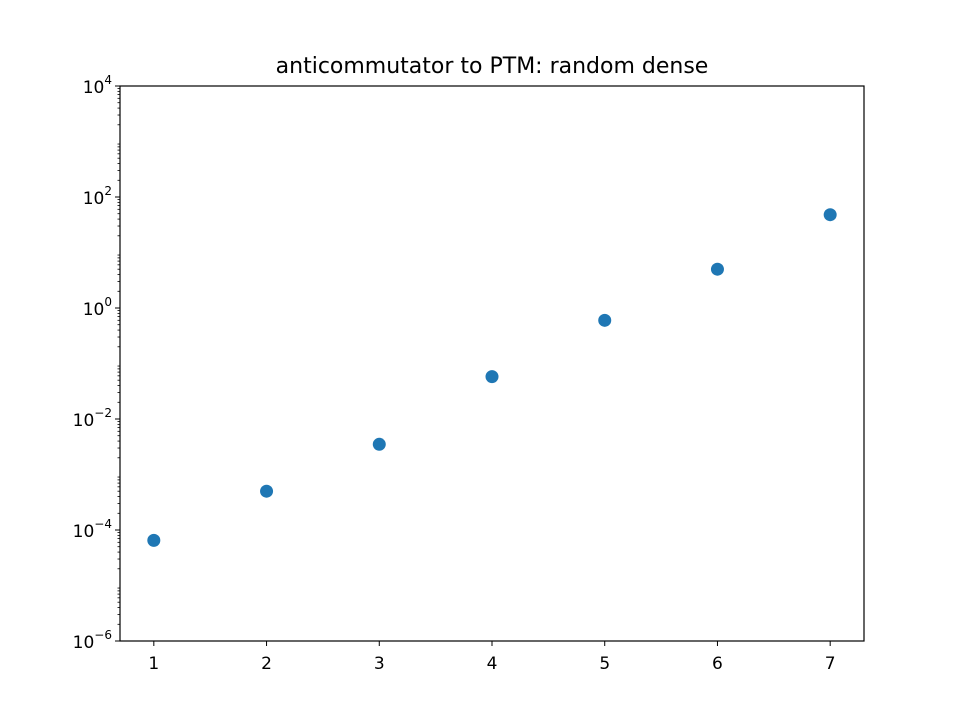 The height and width of the screenshot is (720, 960). I want to click on y-tick-label: 10⁻⁴, so click(92, 529).